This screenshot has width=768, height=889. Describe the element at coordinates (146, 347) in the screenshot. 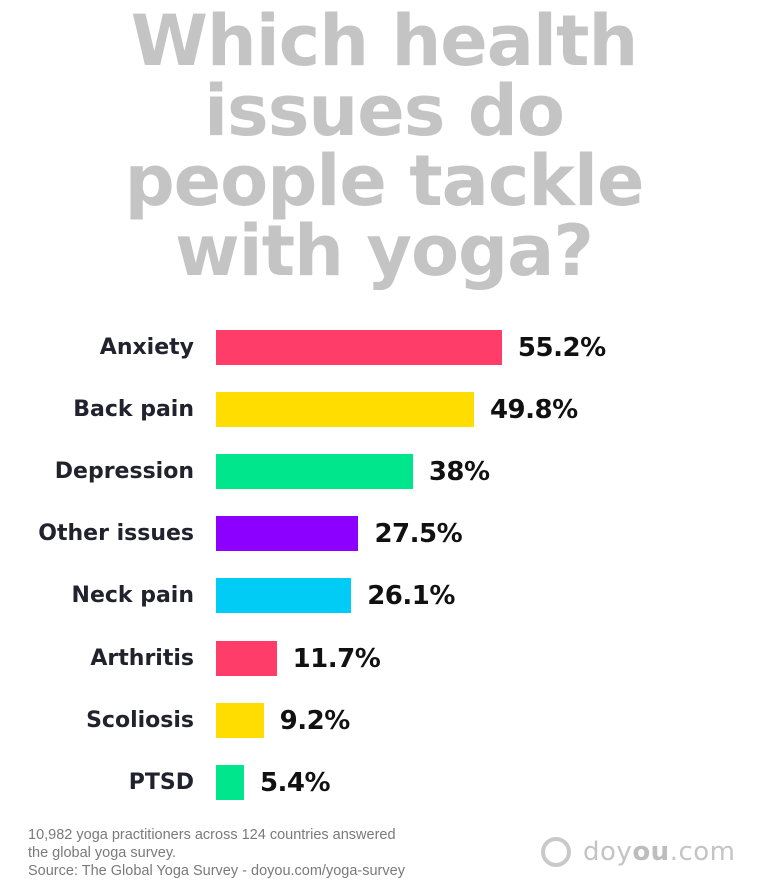

I see `category-label: Anxiety` at that location.